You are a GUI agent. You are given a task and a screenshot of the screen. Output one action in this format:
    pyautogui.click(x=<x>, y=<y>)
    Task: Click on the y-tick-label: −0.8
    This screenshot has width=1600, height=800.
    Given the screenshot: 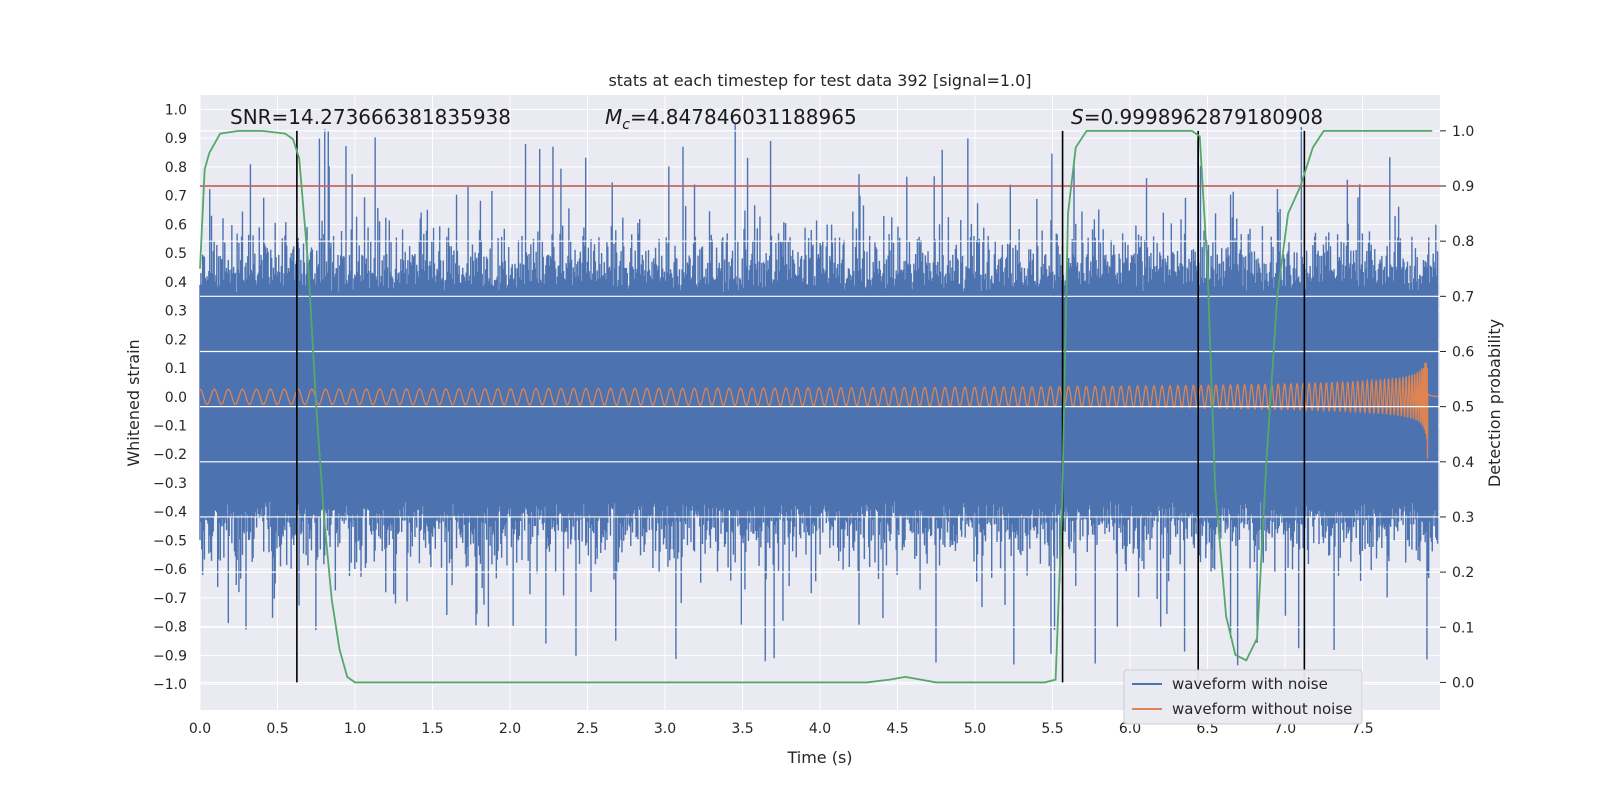 What is the action you would take?
    pyautogui.click(x=170, y=628)
    